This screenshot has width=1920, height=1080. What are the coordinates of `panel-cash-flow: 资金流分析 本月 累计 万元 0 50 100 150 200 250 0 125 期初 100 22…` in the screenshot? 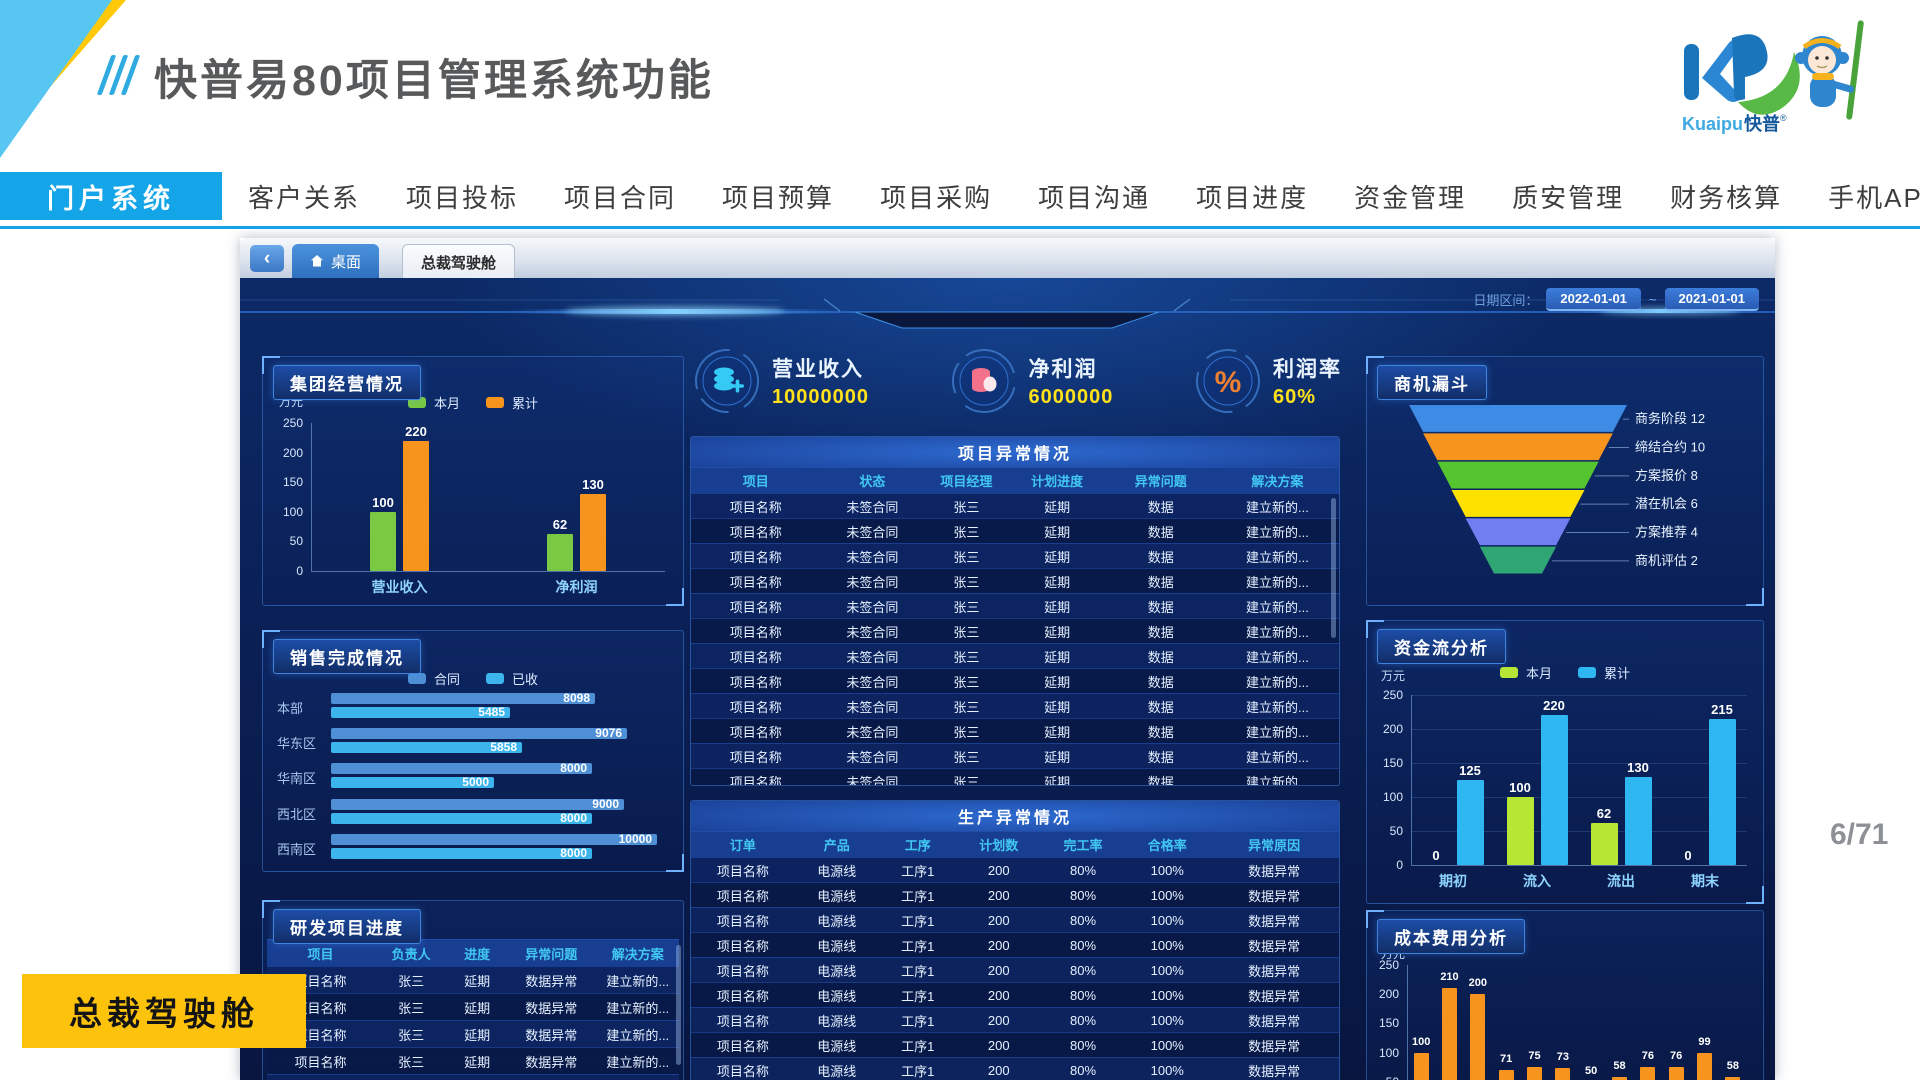 It's located at (1565, 762).